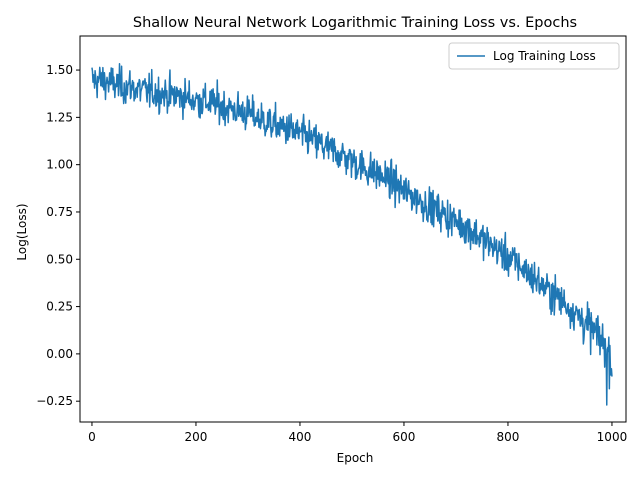  Describe the element at coordinates (54, 401) in the screenshot. I see `y-tick-label: −0.25` at that location.